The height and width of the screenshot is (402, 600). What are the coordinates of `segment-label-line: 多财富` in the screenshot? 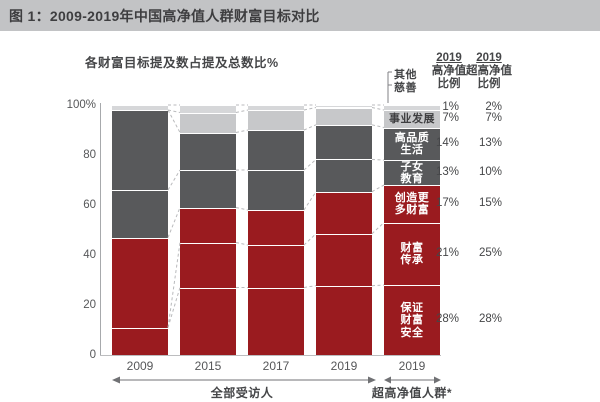 It's located at (412, 210).